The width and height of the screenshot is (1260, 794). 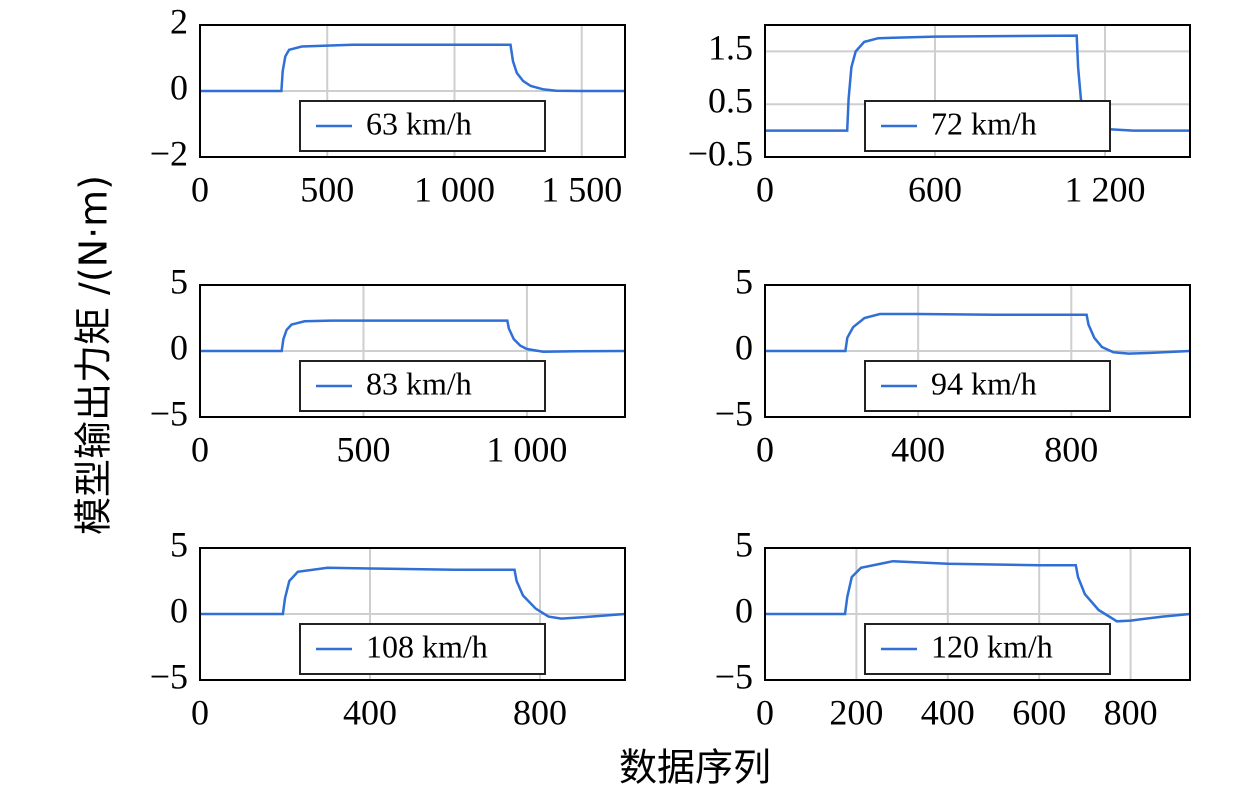 What do you see at coordinates (419, 123) in the screenshot?
I see `legend-label: 63 km/h` at bounding box center [419, 123].